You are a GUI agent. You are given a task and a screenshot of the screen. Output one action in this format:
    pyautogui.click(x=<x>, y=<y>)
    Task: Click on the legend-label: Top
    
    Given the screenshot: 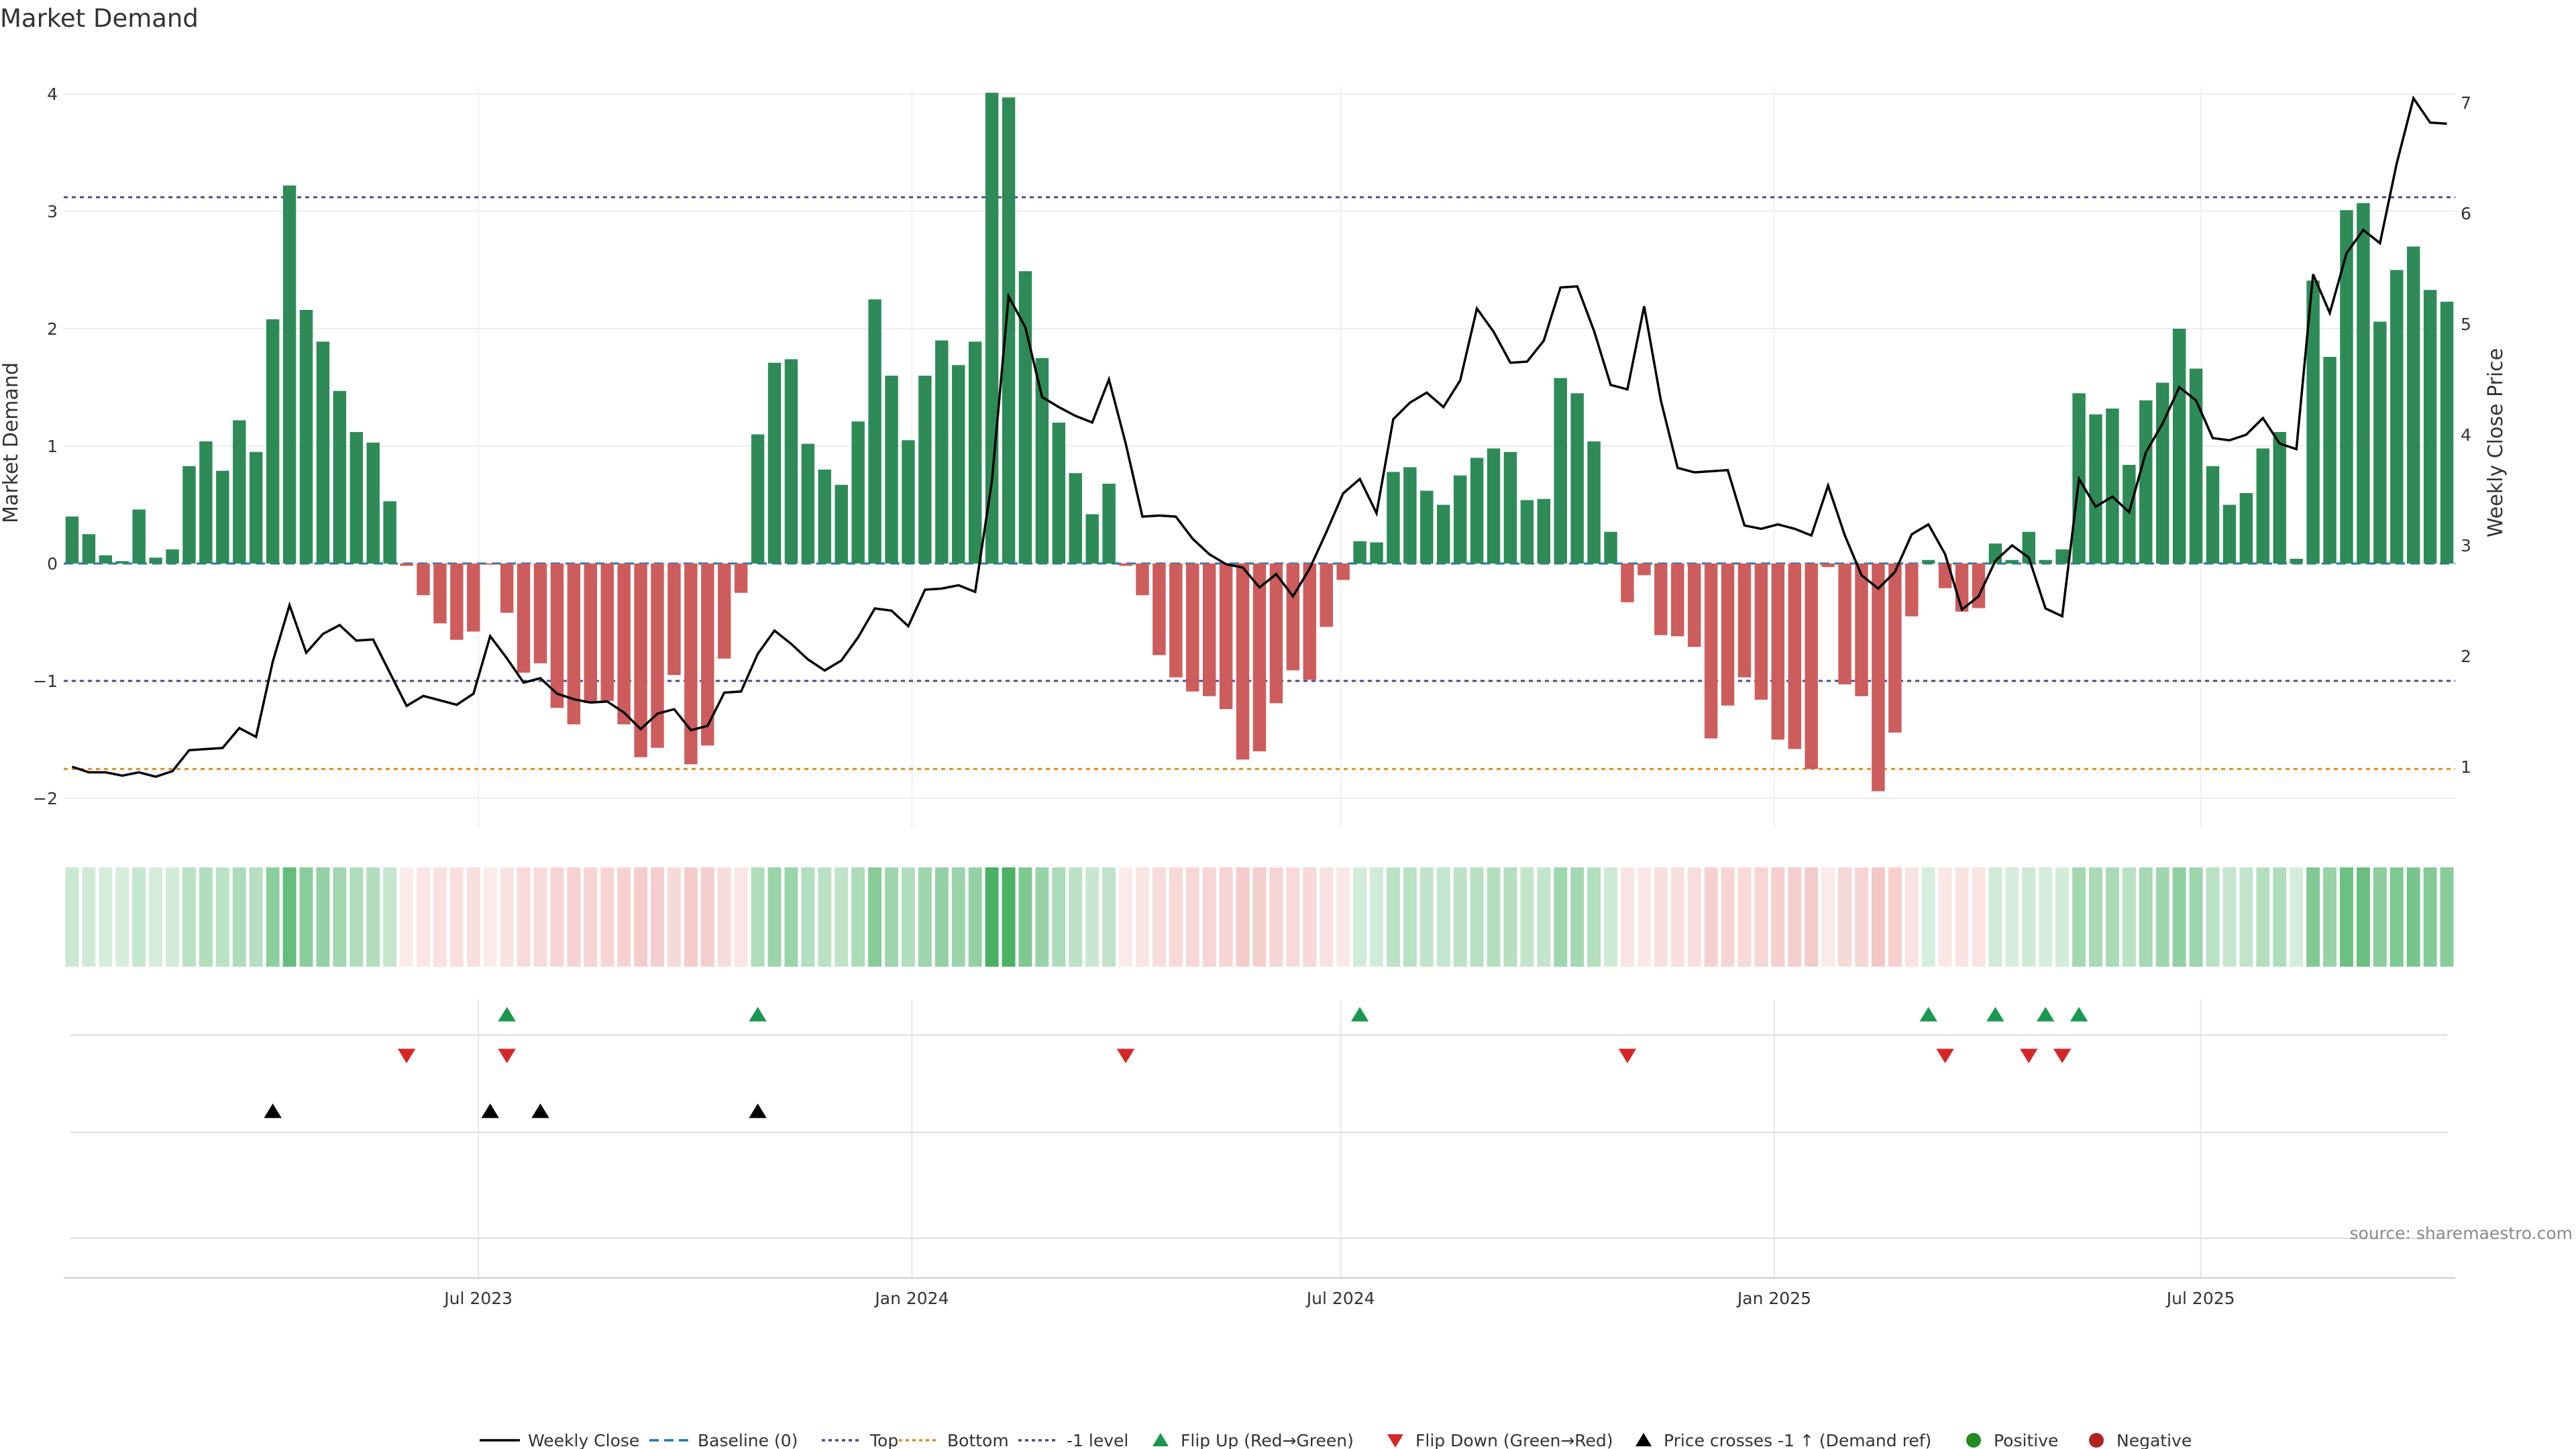 What is the action you would take?
    pyautogui.click(x=883, y=1440)
    